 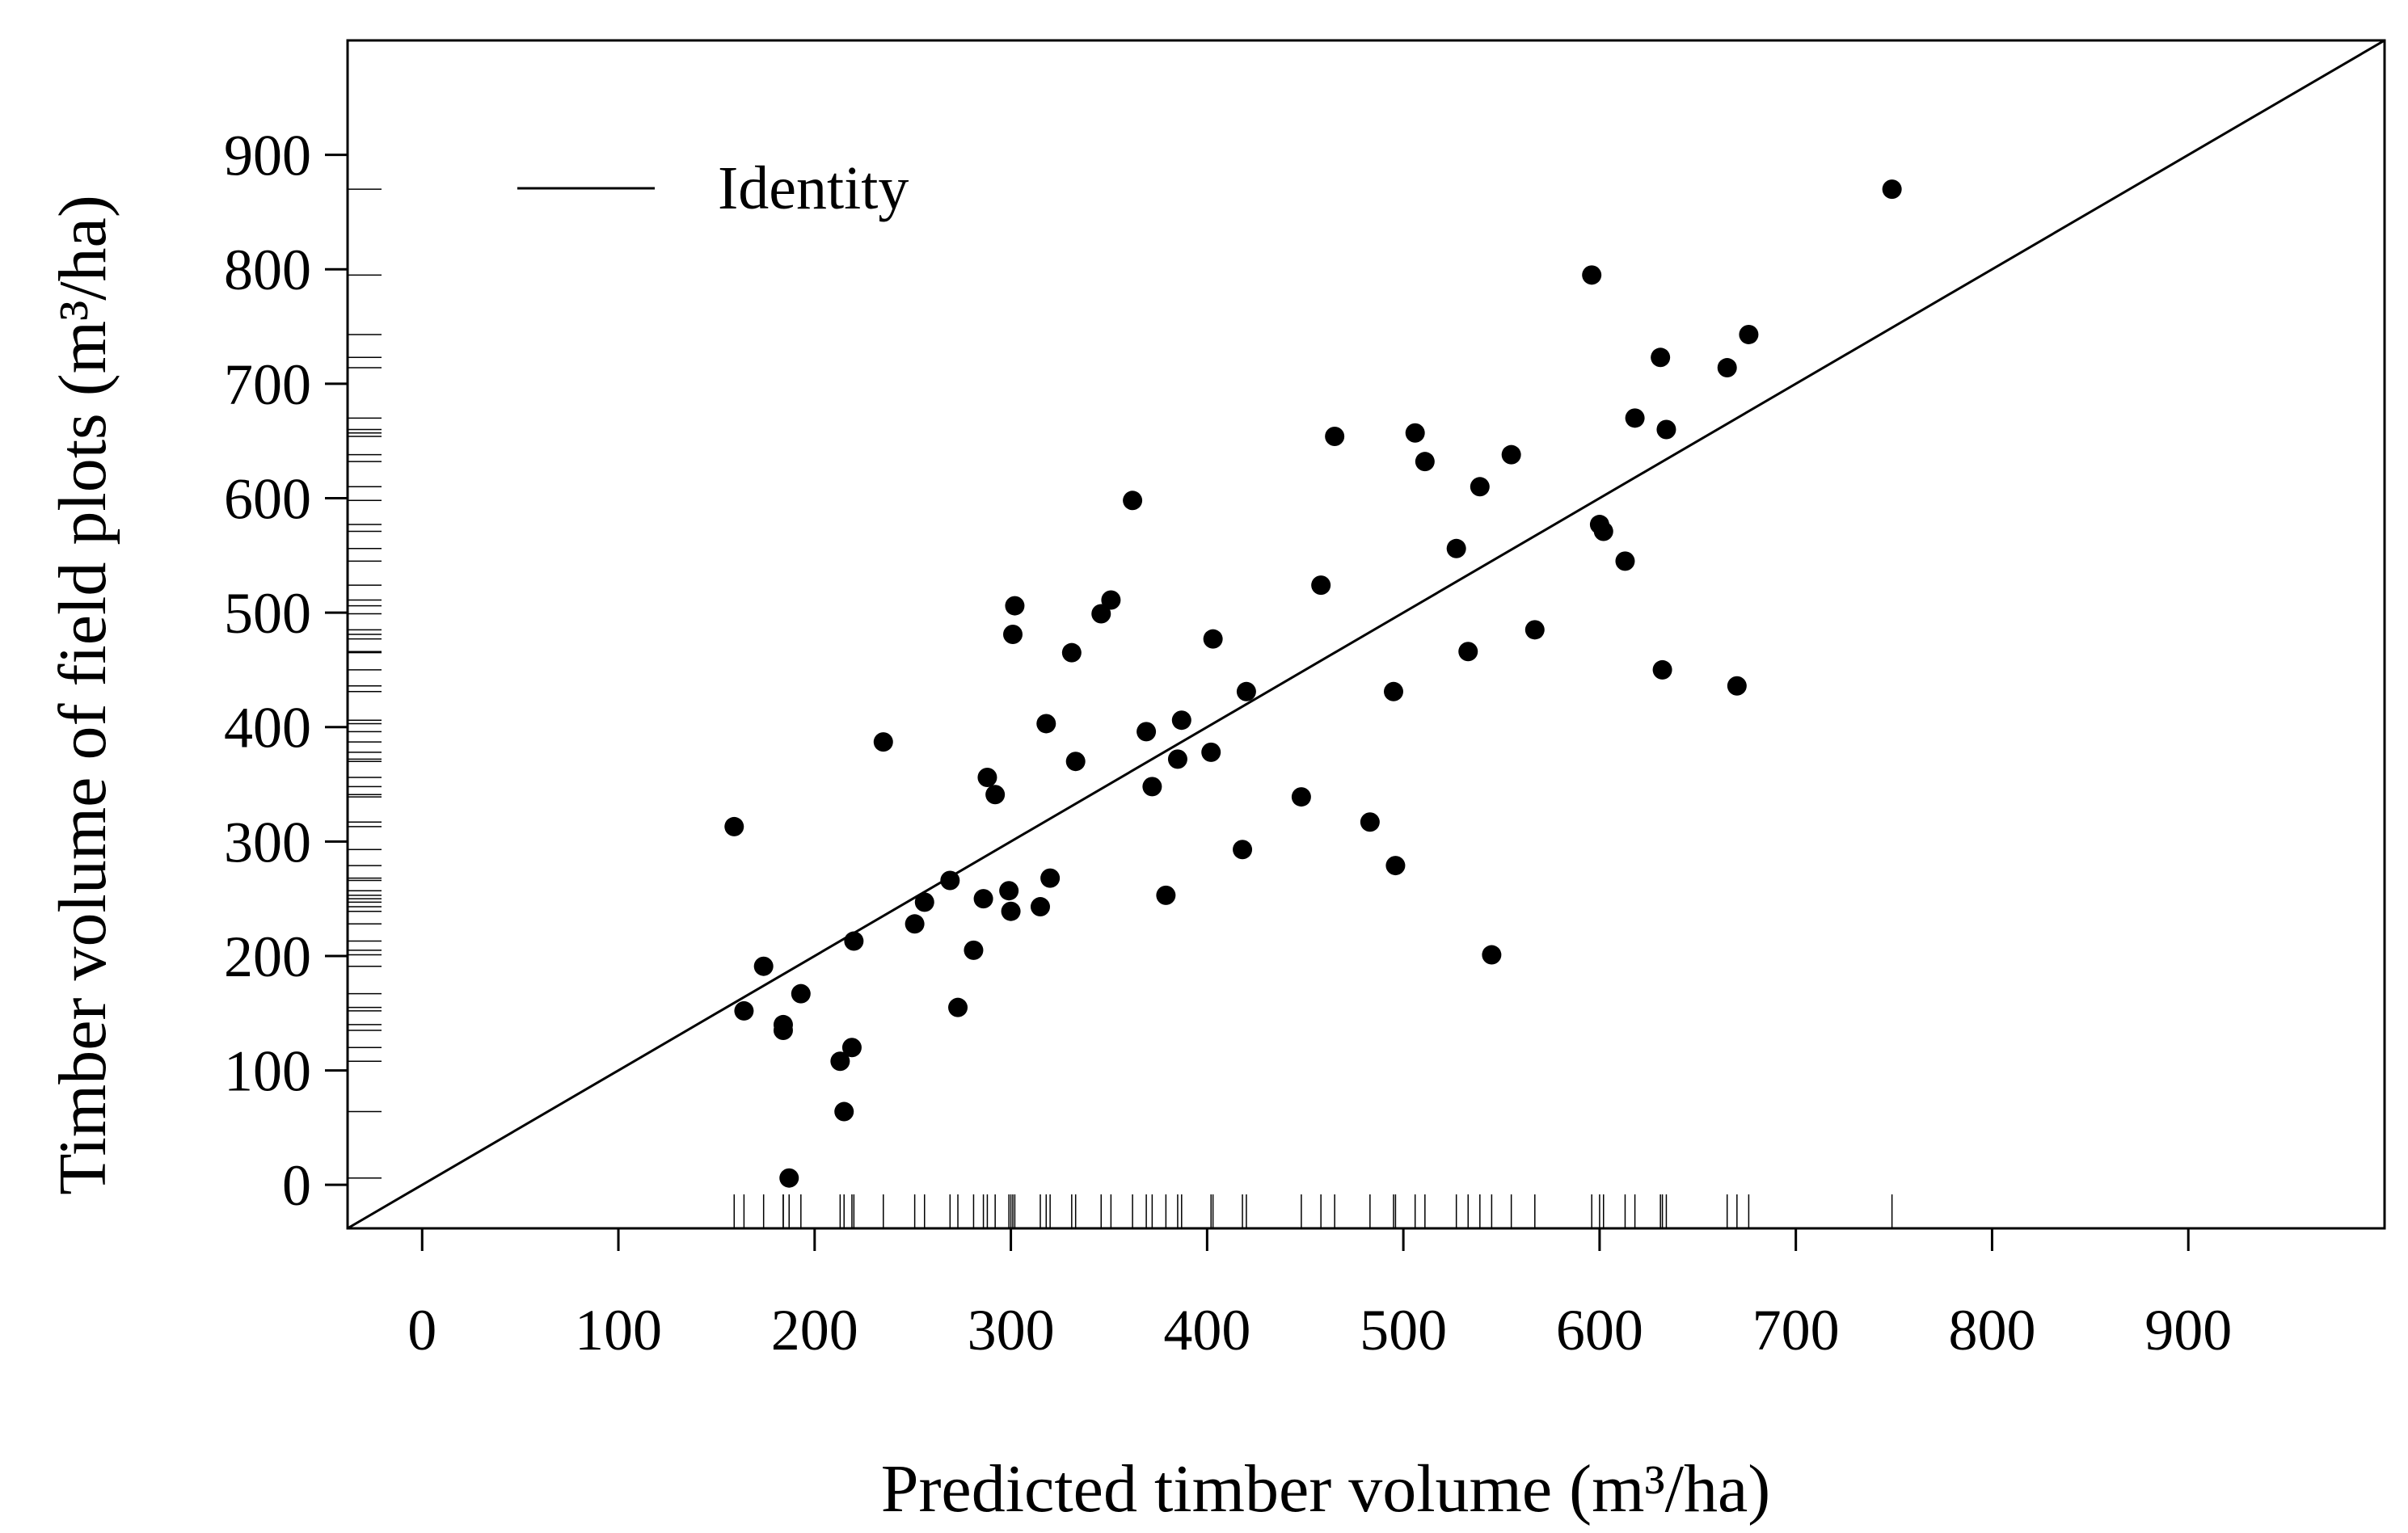 I want to click on x-axis-title: Predicted timber volume (m³/ha), so click(x=1326, y=1489).